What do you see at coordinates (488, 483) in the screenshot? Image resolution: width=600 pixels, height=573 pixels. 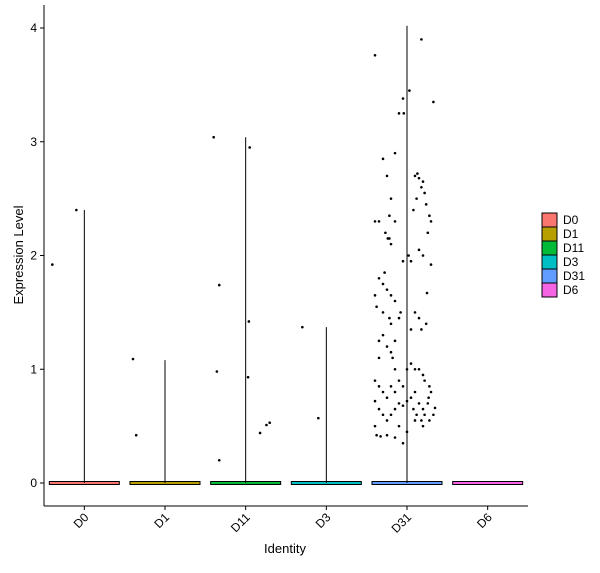 I see `violin-body` at bounding box center [488, 483].